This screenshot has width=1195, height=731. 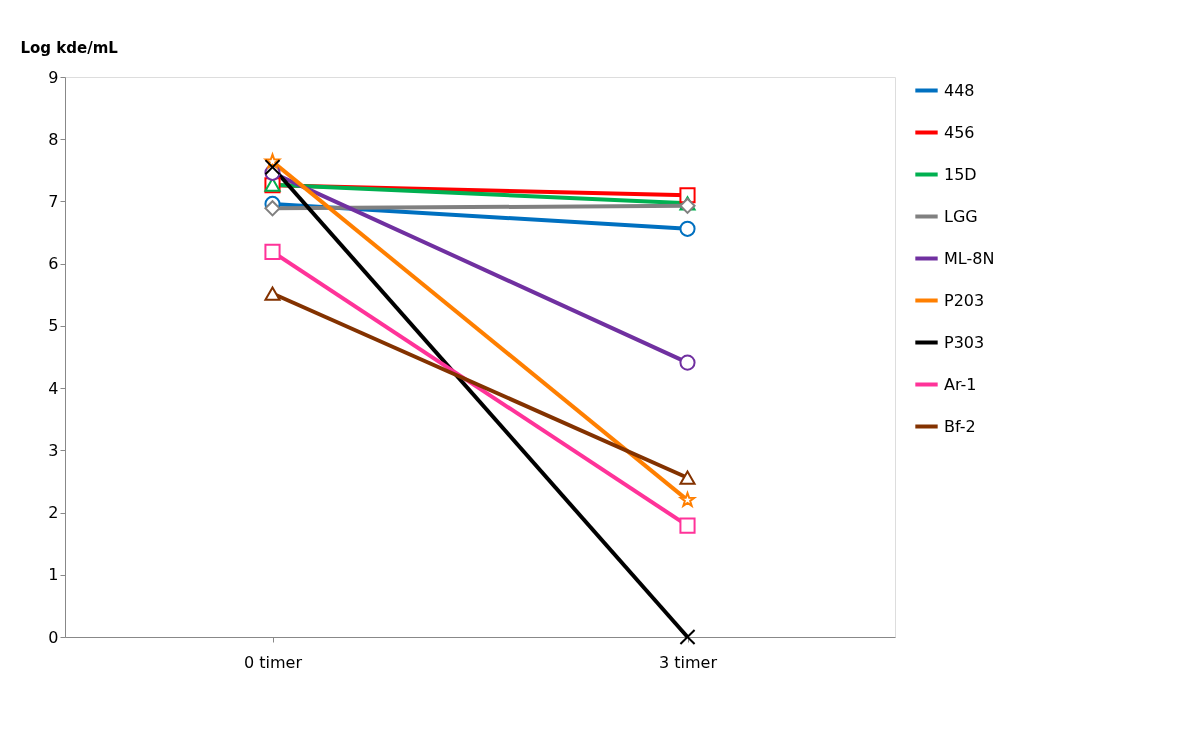 What do you see at coordinates (53, 637) in the screenshot?
I see `y-tick-label: 0` at bounding box center [53, 637].